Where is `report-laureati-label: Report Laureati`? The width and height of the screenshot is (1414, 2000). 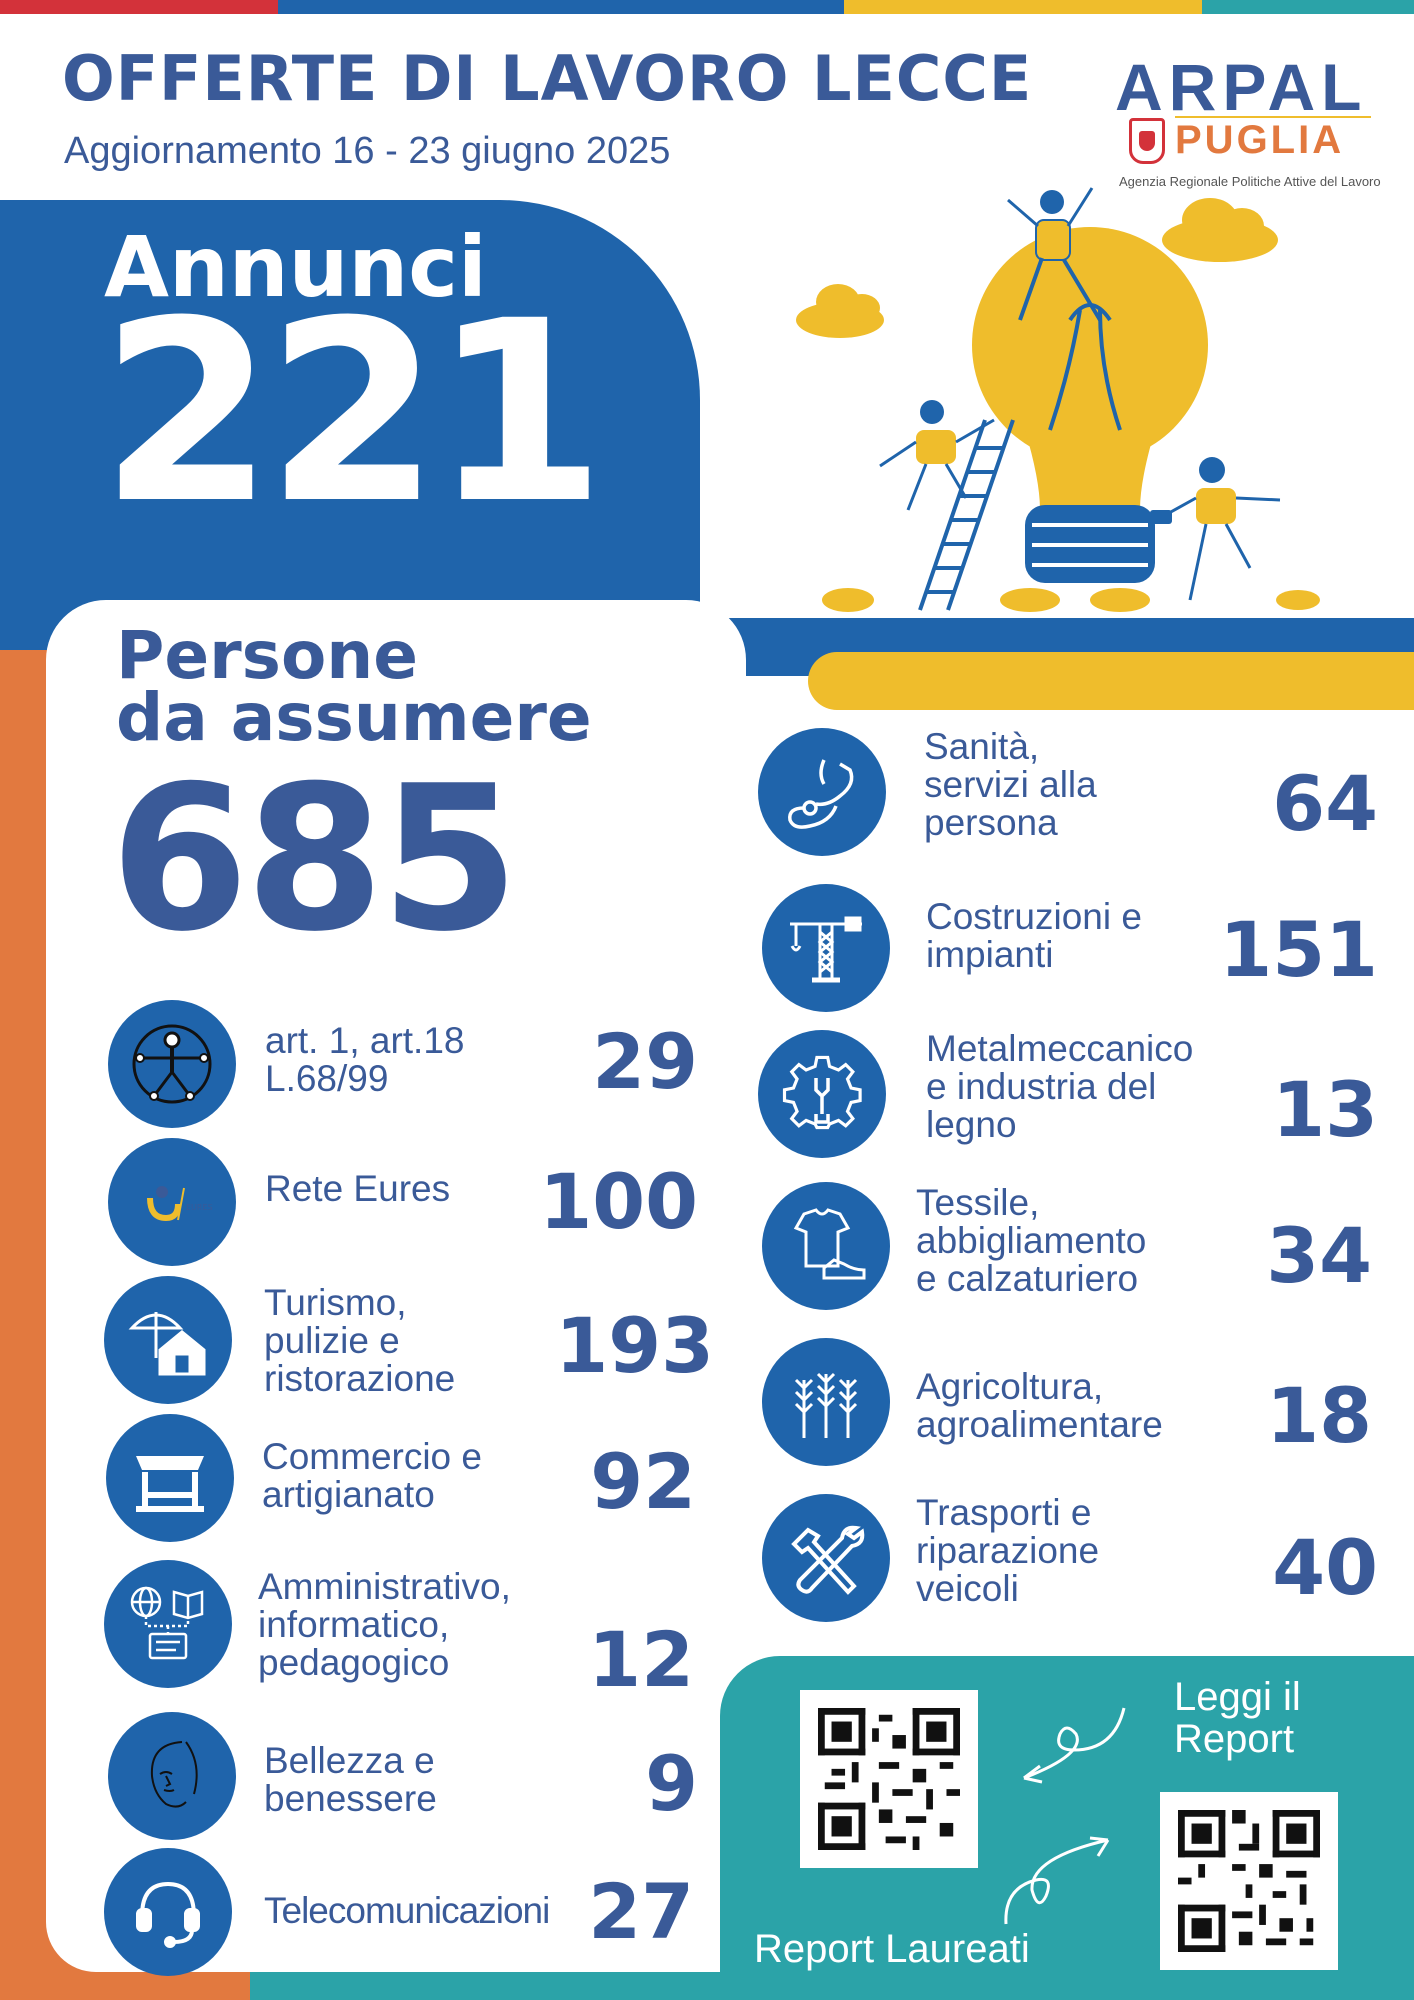
report-laureati-label: Report Laureati is located at coordinates (892, 1949).